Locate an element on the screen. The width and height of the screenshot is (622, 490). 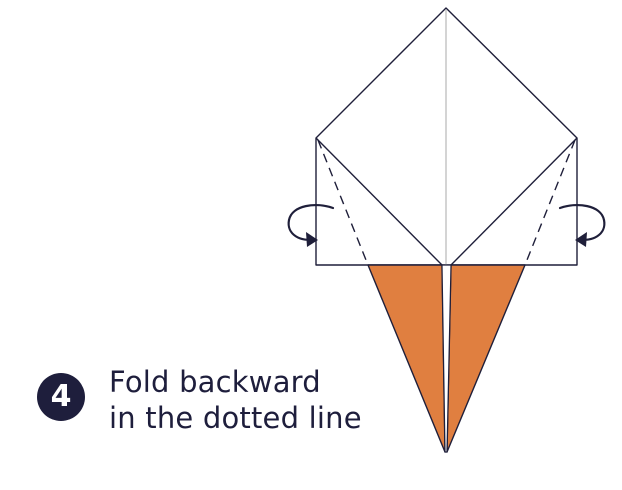
step-number-badge: 4 is located at coordinates (61, 397).